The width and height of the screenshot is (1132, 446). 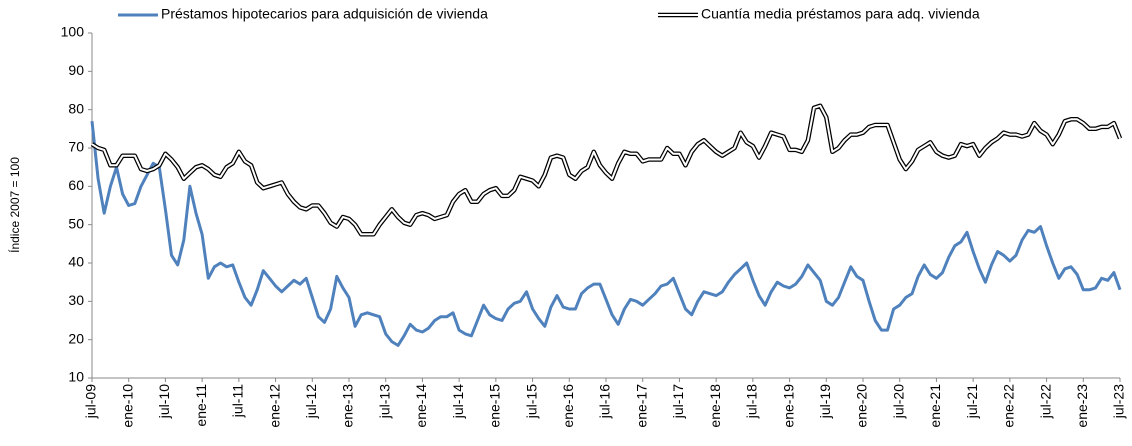 What do you see at coordinates (76, 300) in the screenshot?
I see `y-tick-label: 30` at bounding box center [76, 300].